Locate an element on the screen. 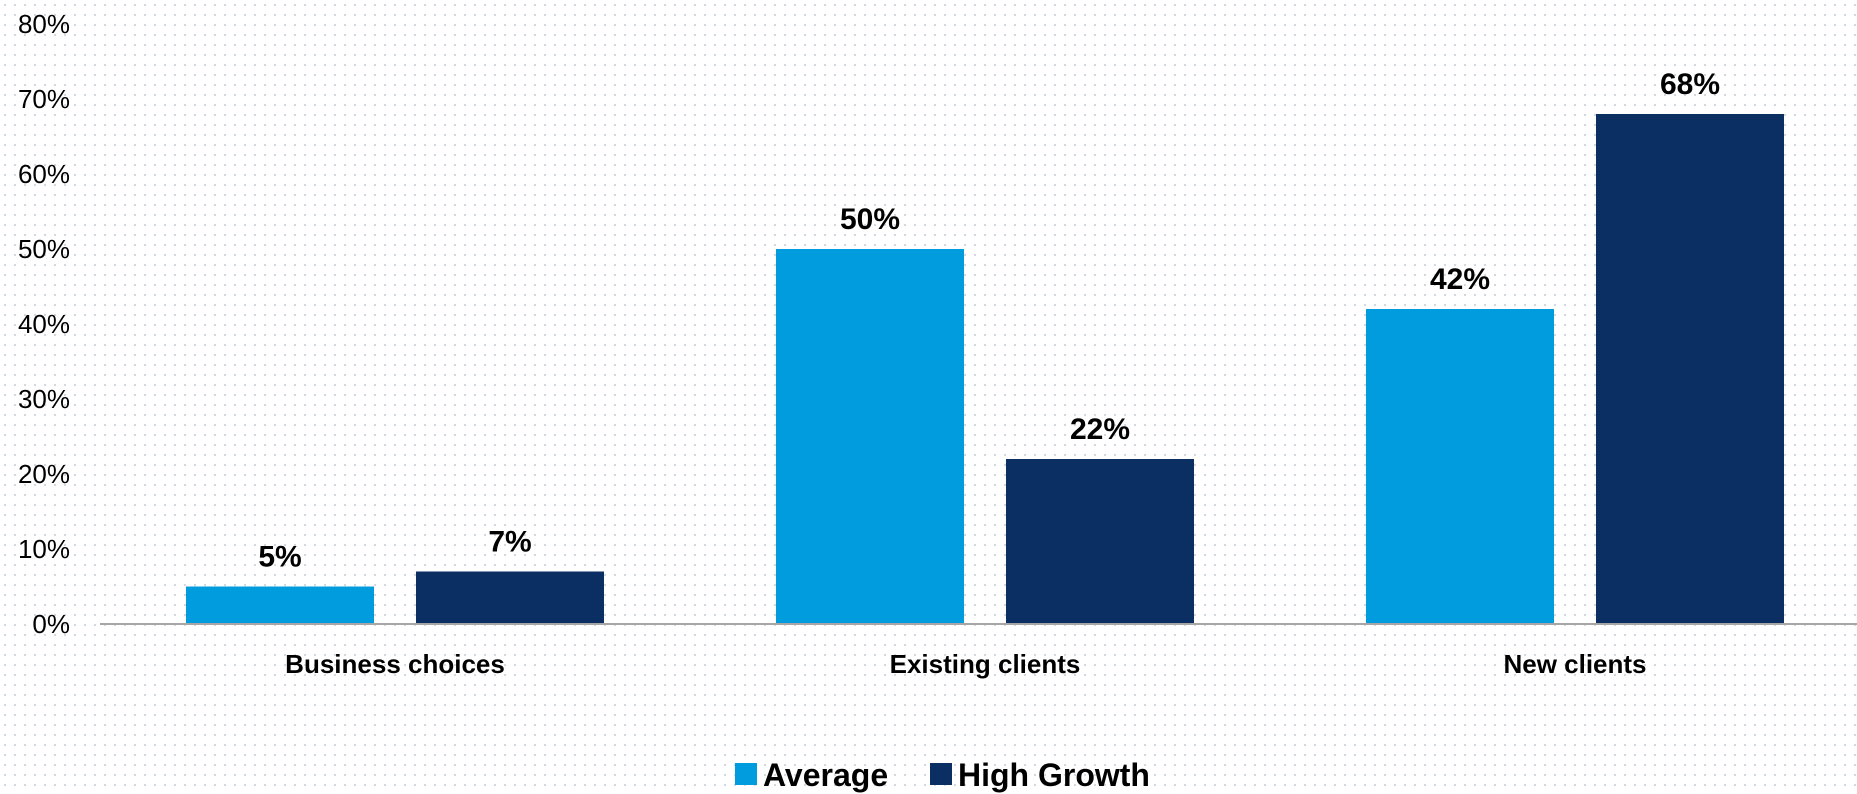 This screenshot has height=794, width=1857. x-category-label: Existing clients is located at coordinates (985, 664).